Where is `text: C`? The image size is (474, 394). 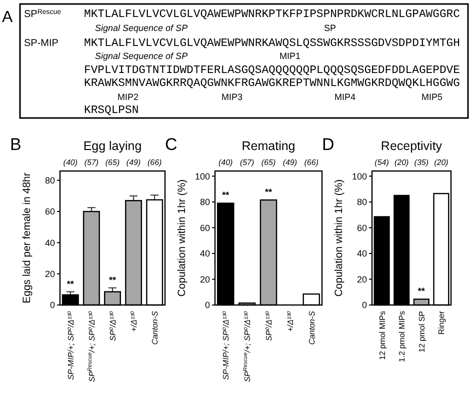 text: C is located at coordinates (171, 144).